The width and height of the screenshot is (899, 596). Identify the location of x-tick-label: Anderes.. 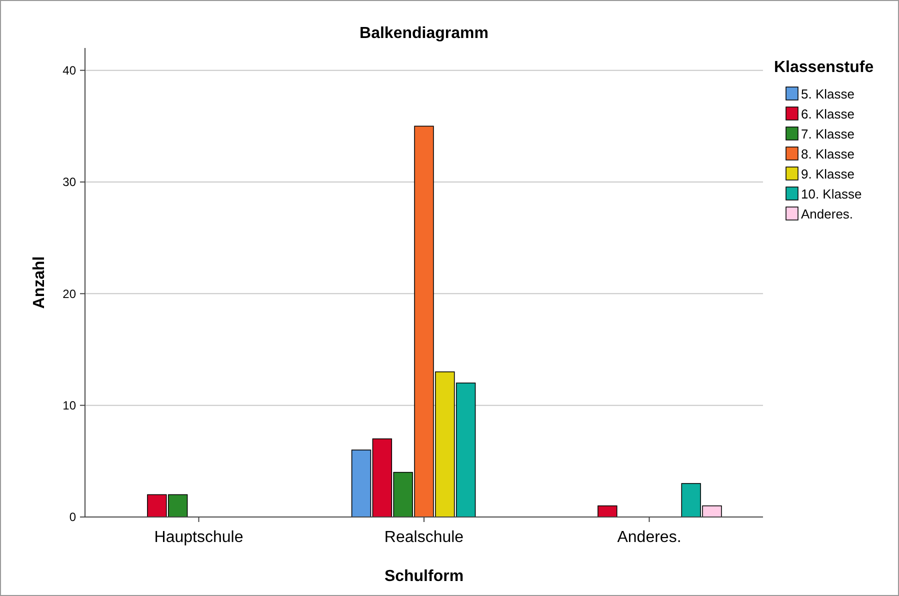
(649, 537).